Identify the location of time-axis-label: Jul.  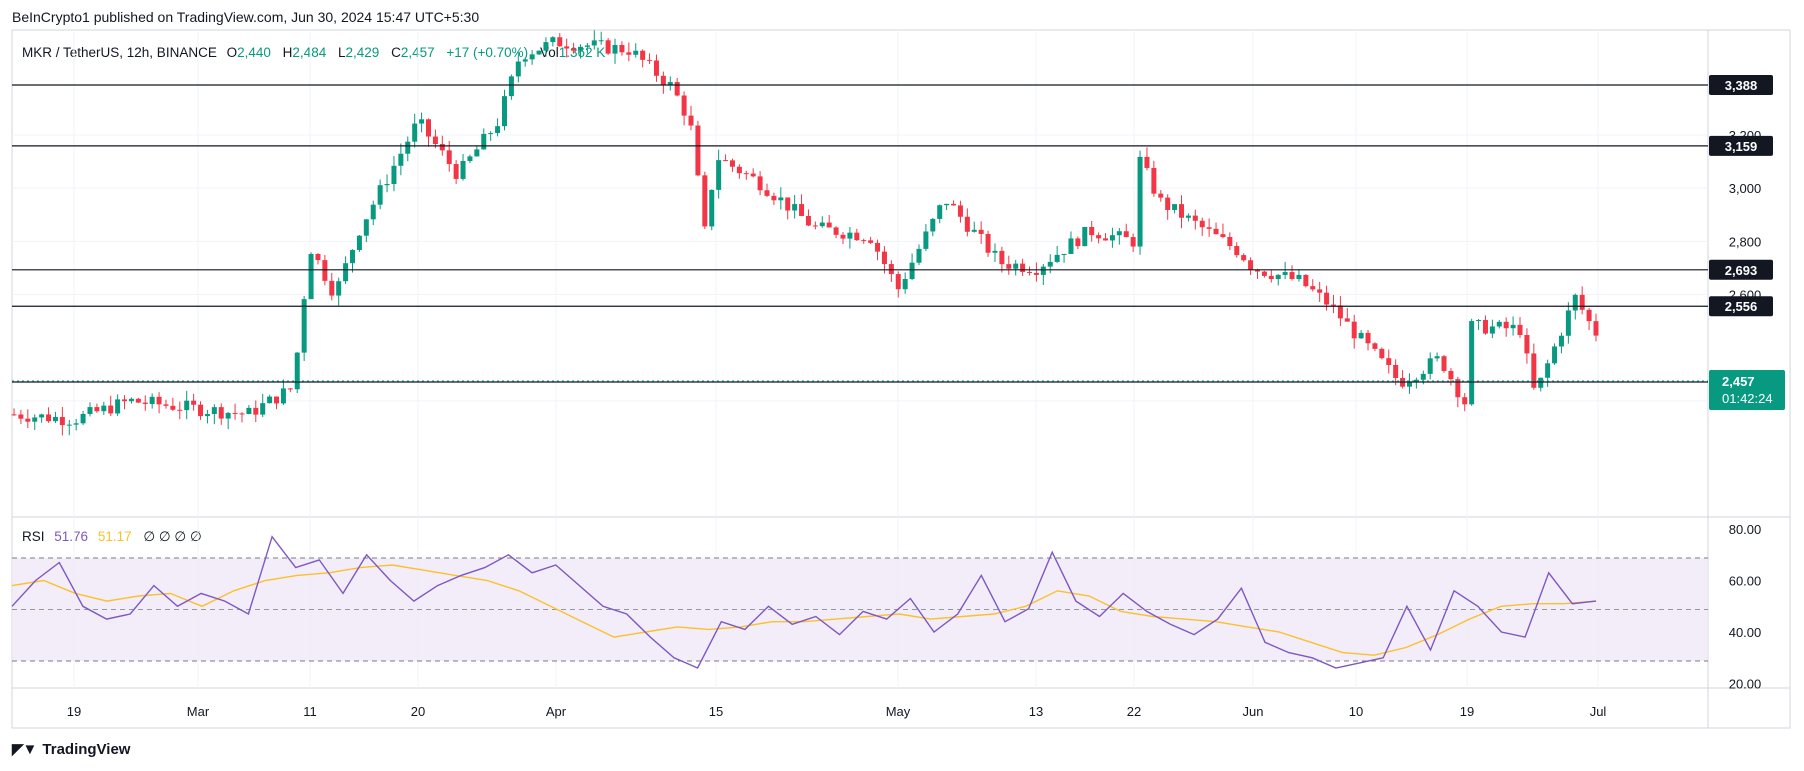
(1598, 711).